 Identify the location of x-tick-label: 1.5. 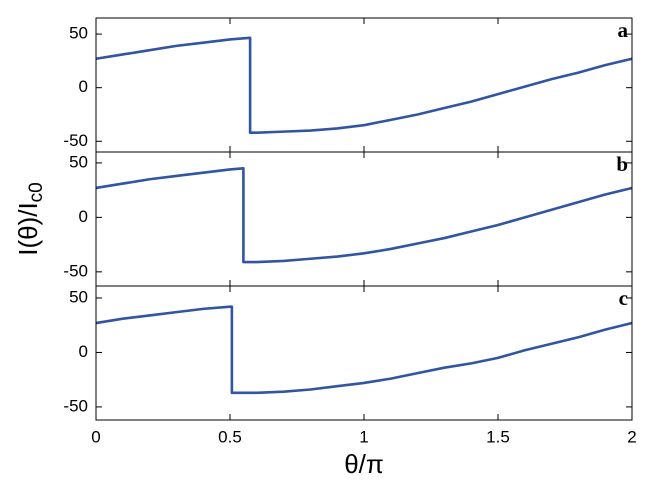
(498, 436).